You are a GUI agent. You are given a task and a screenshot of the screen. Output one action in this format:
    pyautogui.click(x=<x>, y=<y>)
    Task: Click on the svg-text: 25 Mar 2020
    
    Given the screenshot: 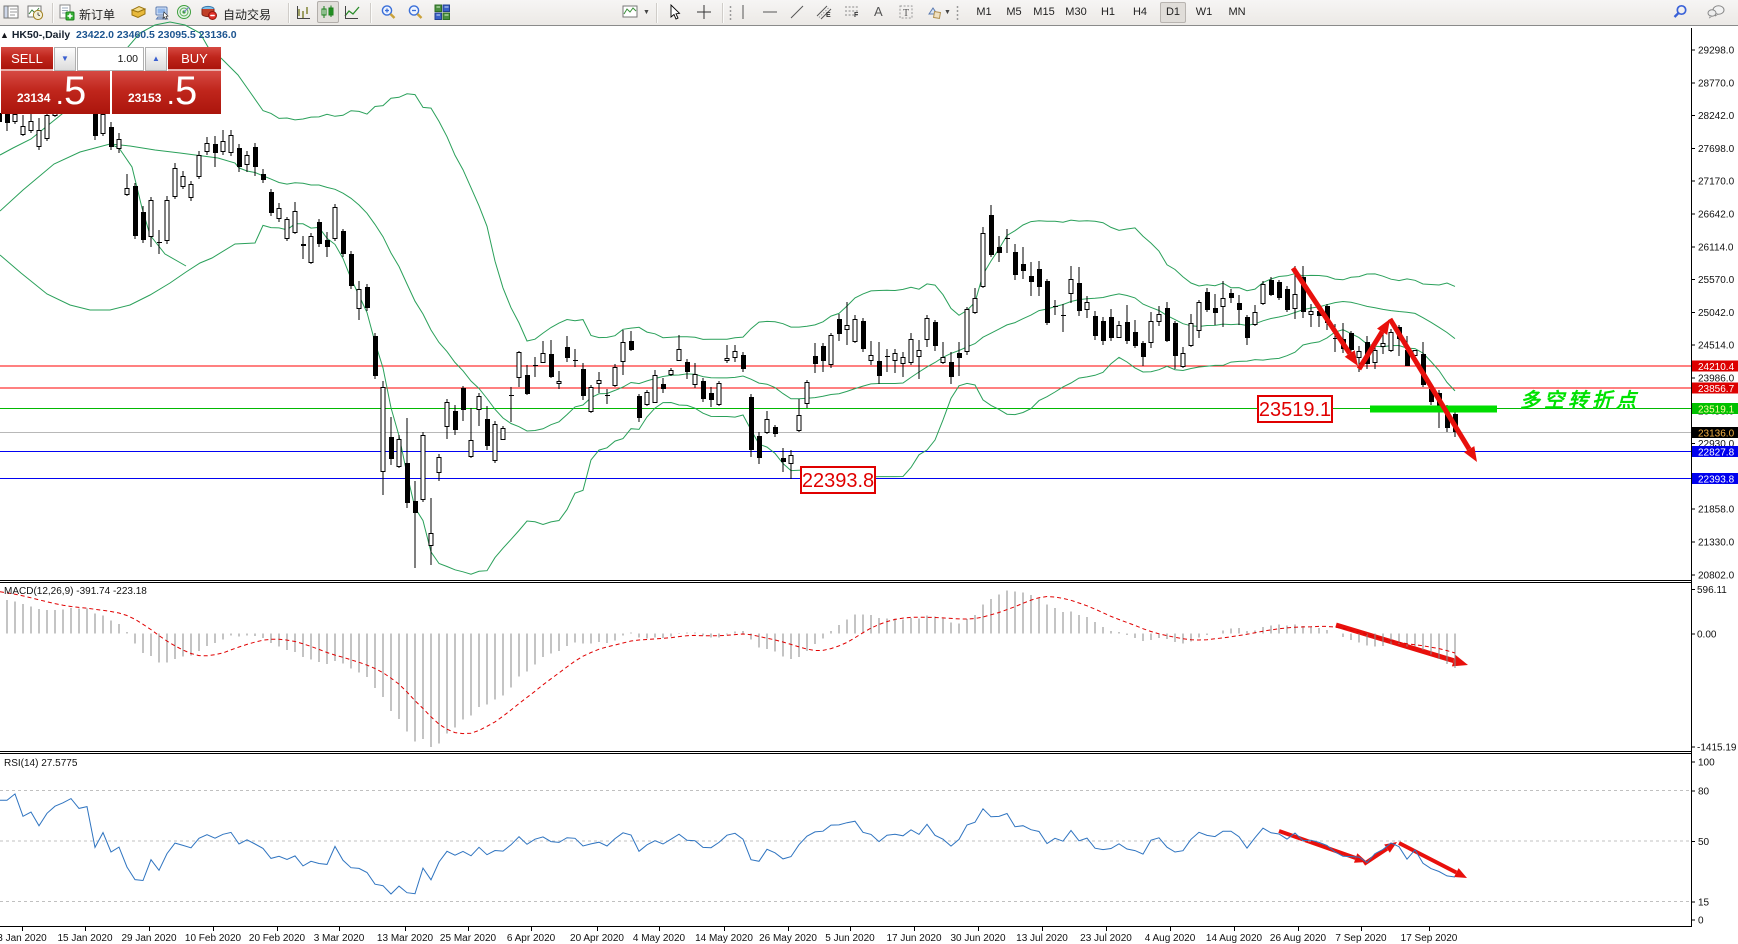 What is the action you would take?
    pyautogui.click(x=468, y=938)
    